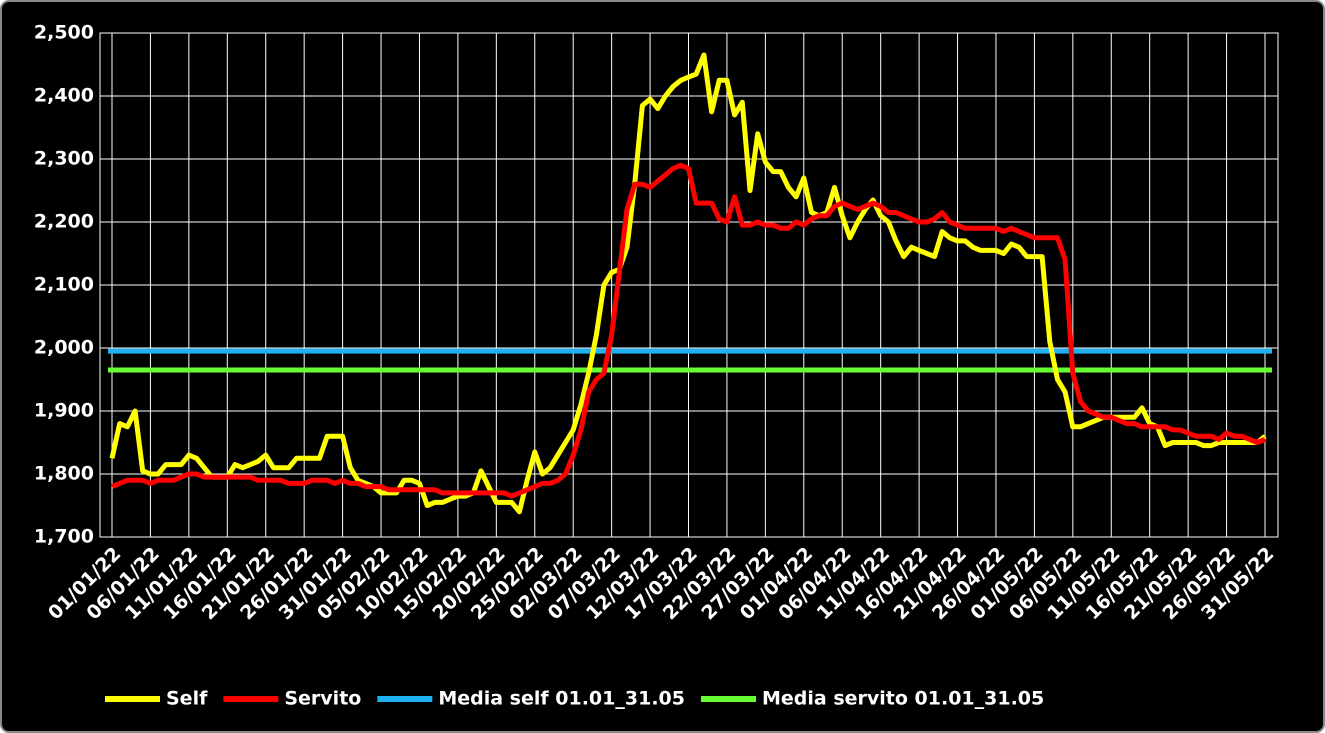 This screenshot has width=1325, height=733. I want to click on legend-label: Servito, so click(322, 699).